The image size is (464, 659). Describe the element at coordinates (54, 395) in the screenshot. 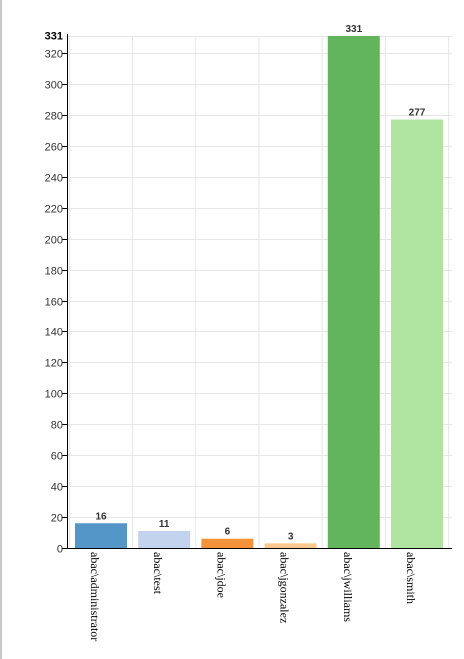

I see `y-tick-label: 100` at that location.